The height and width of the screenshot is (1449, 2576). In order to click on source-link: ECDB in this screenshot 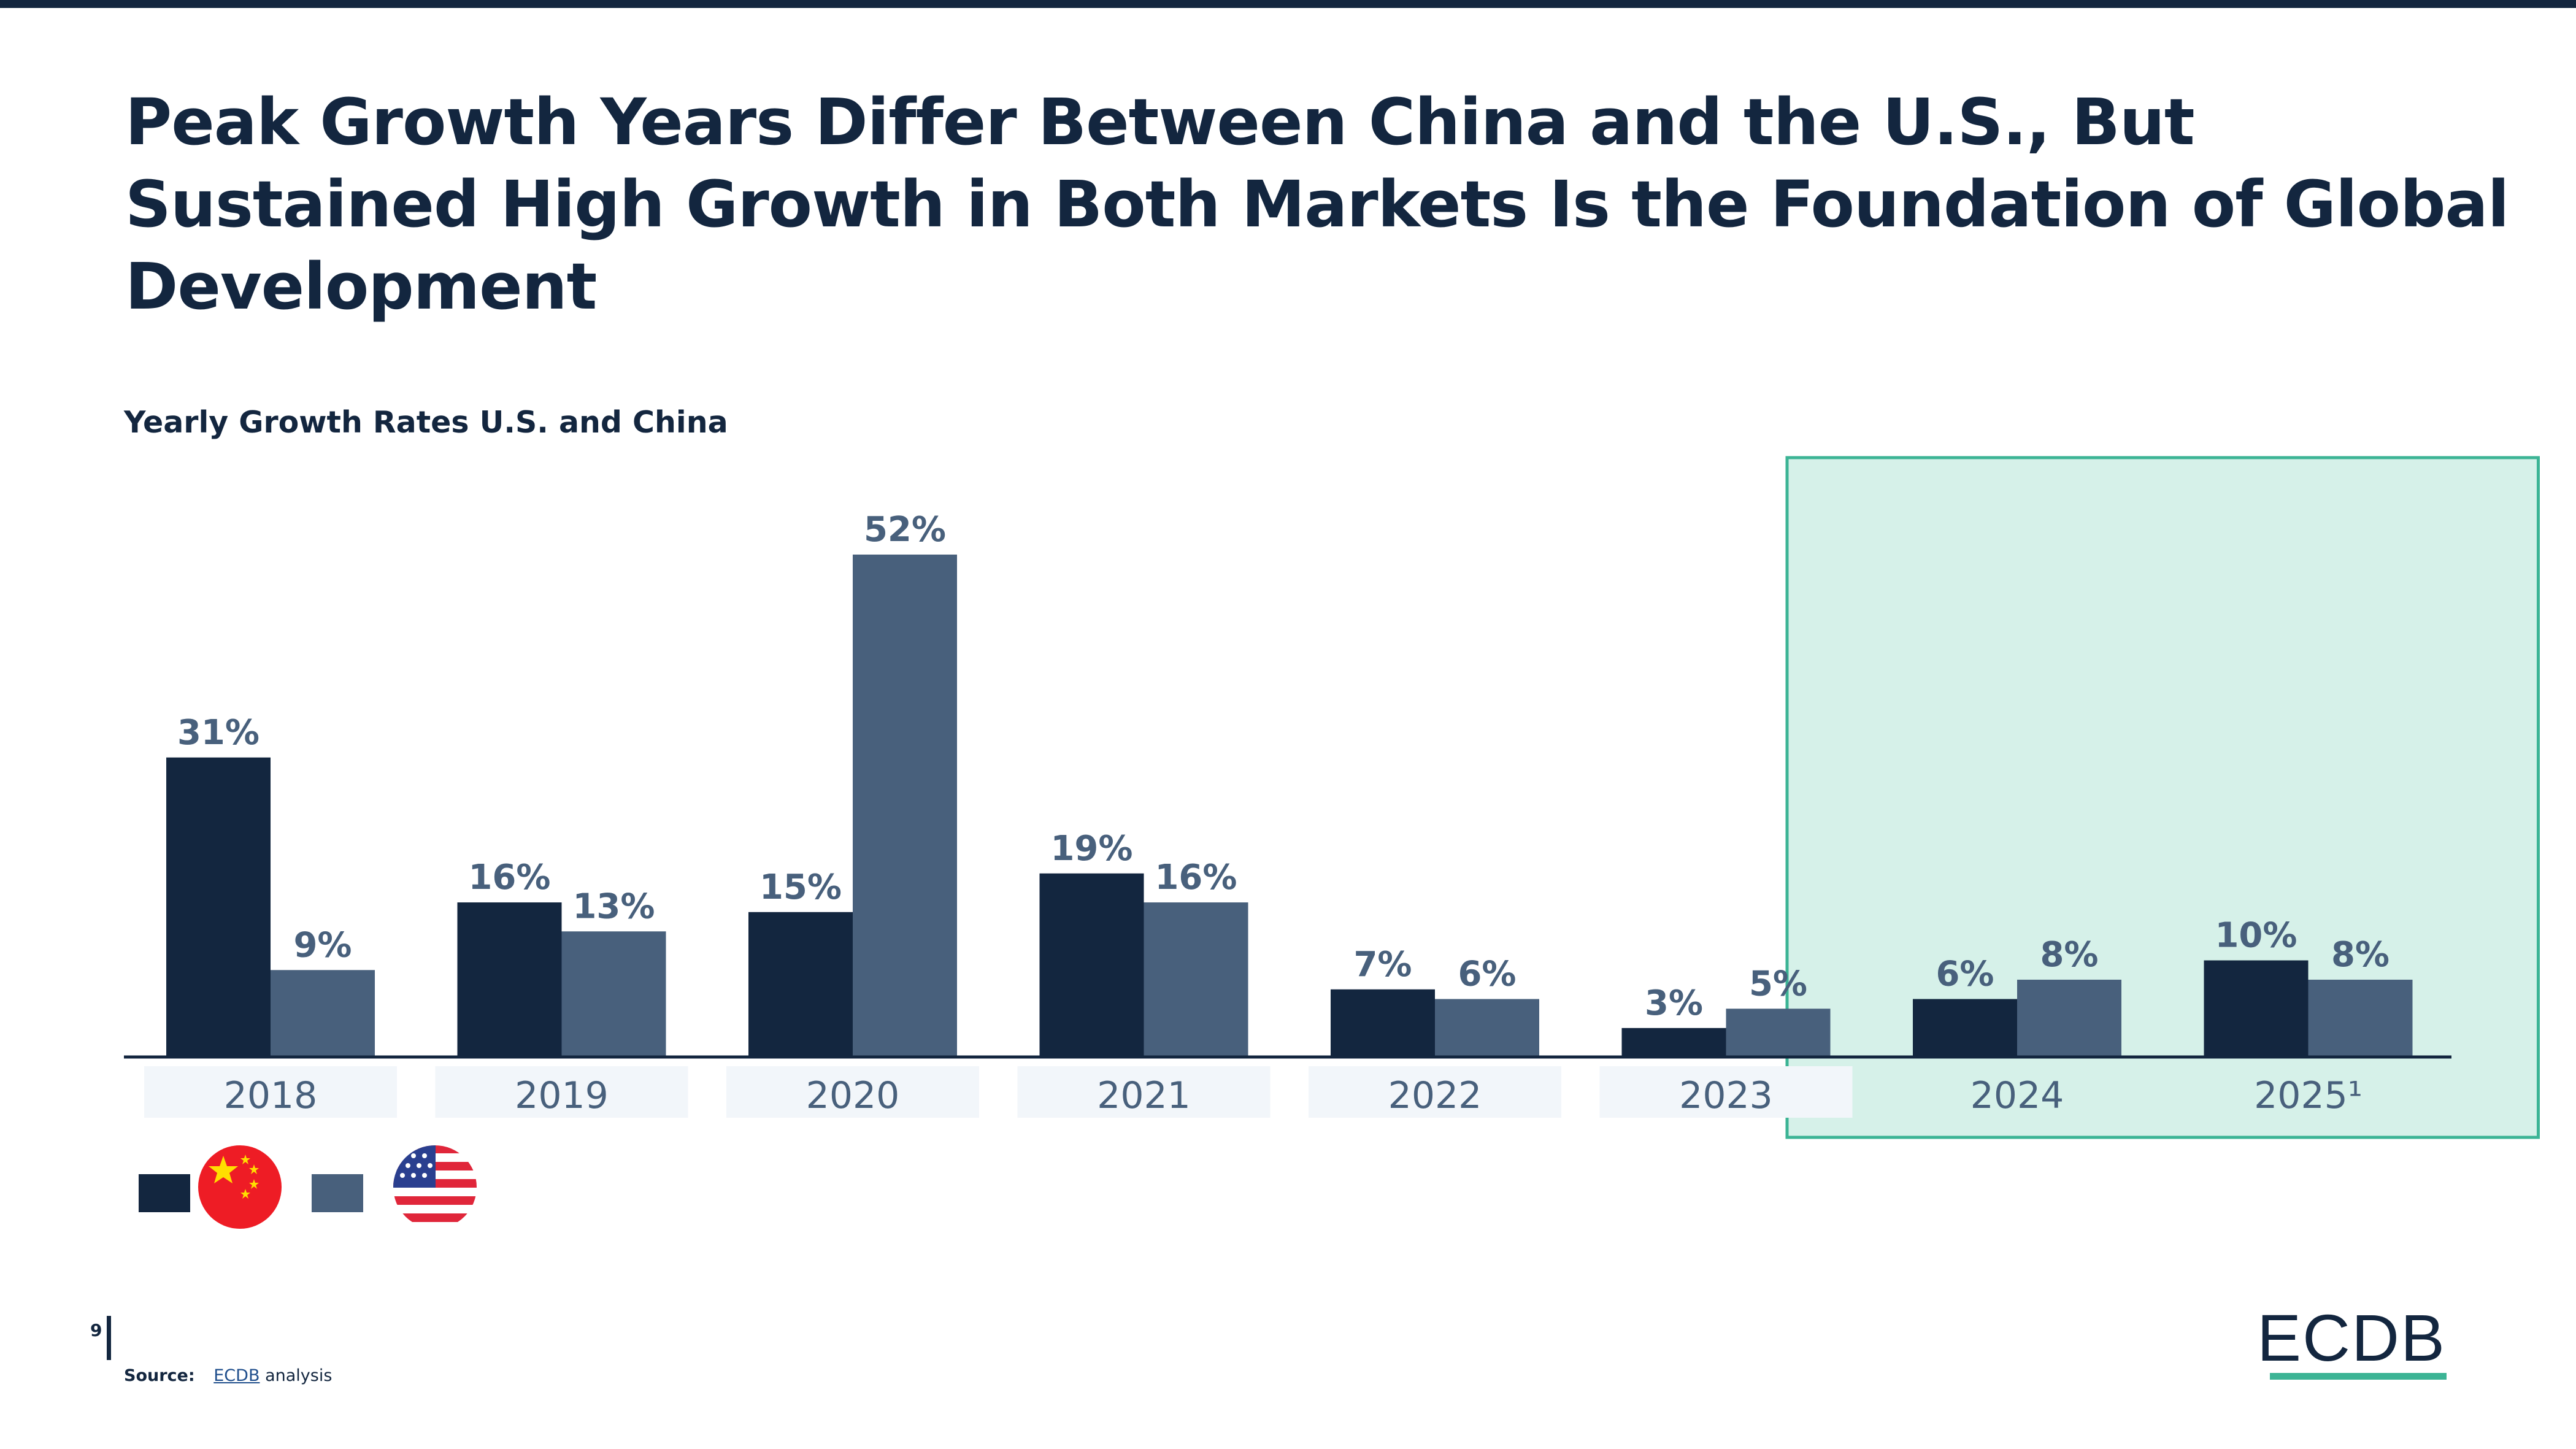, I will do `click(236, 1375)`.